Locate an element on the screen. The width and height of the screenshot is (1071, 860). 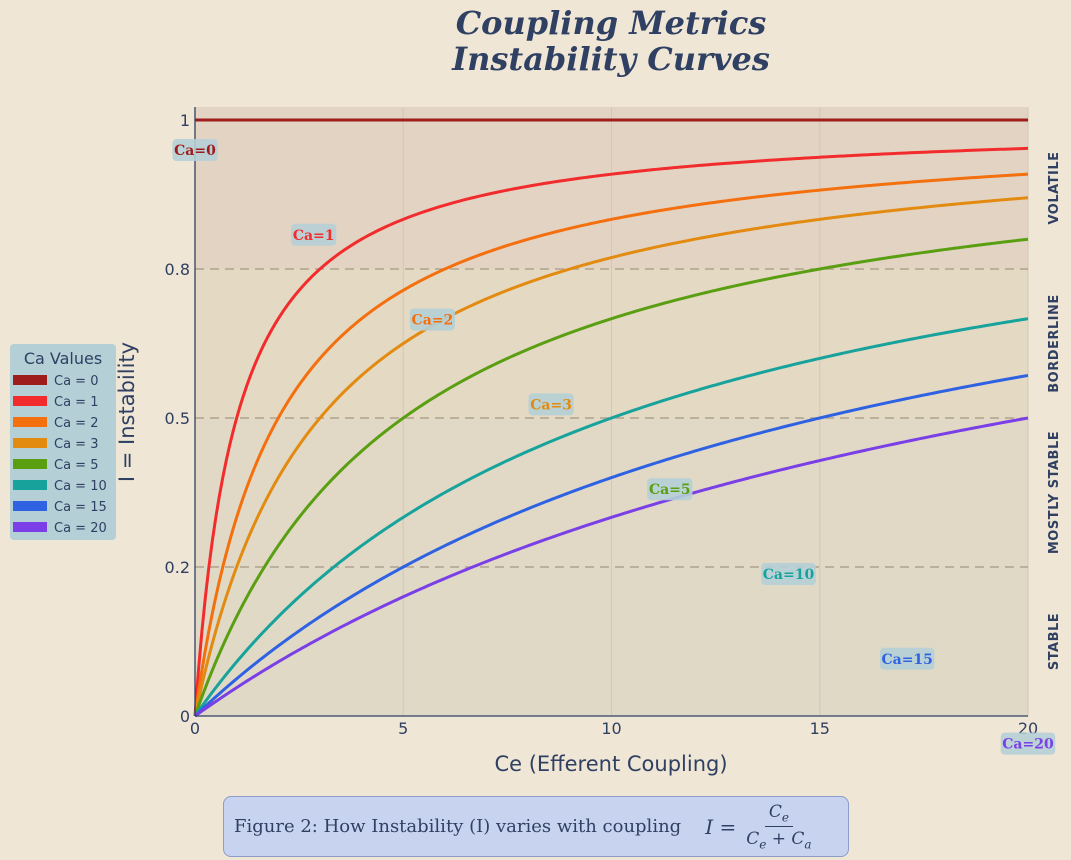
legend-entry-5: Ca = 10 is located at coordinates (80, 486).